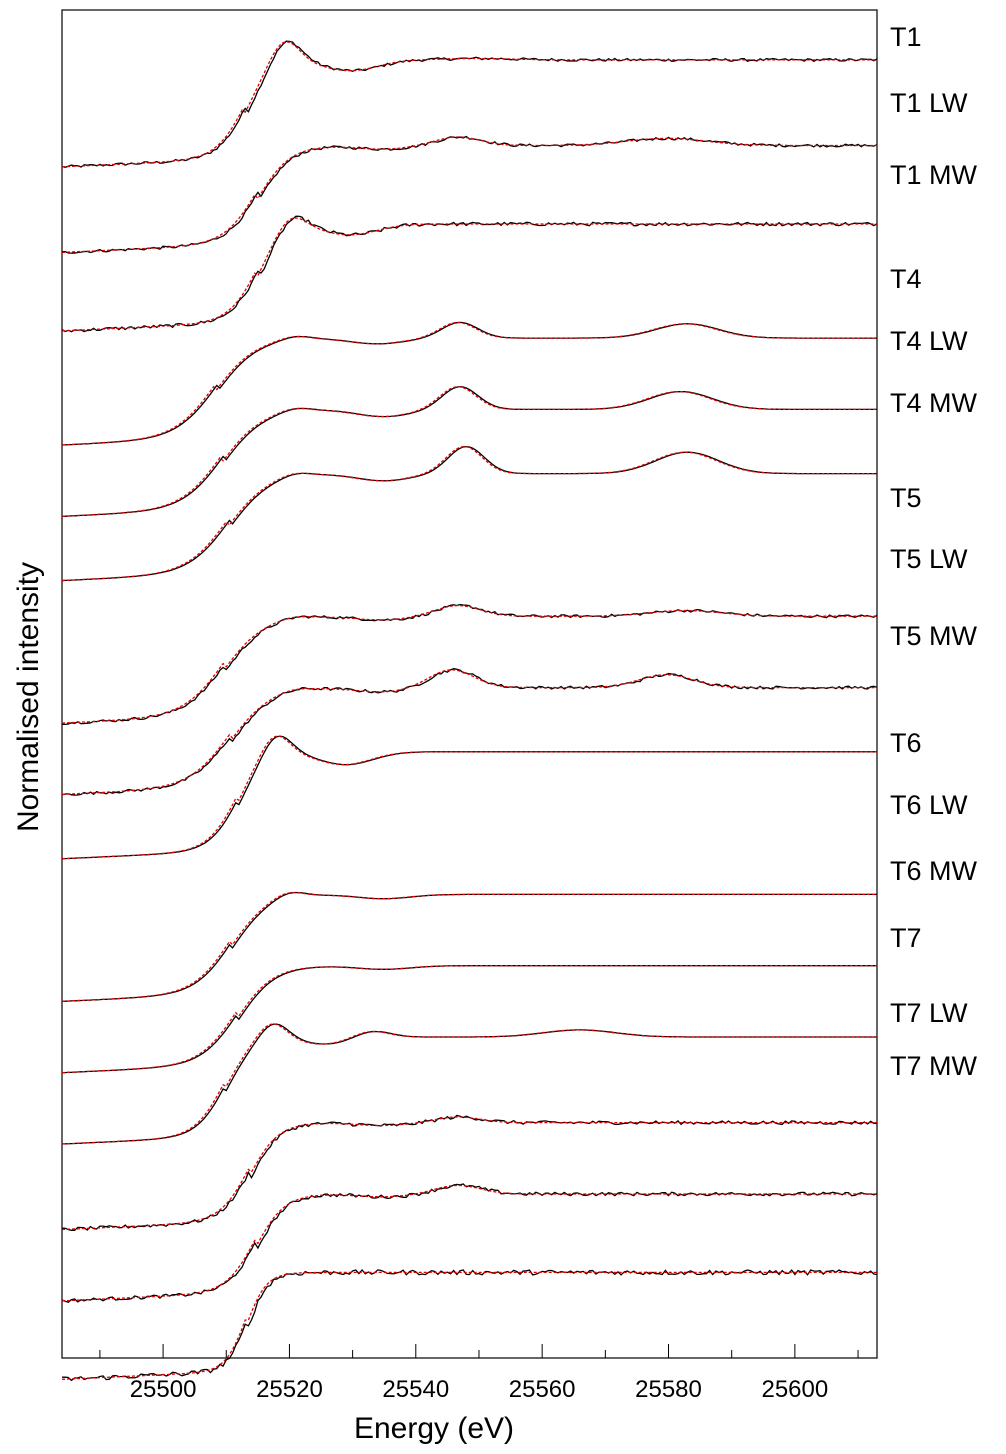  I want to click on measured-line-t6-lw, so click(469, 1019).